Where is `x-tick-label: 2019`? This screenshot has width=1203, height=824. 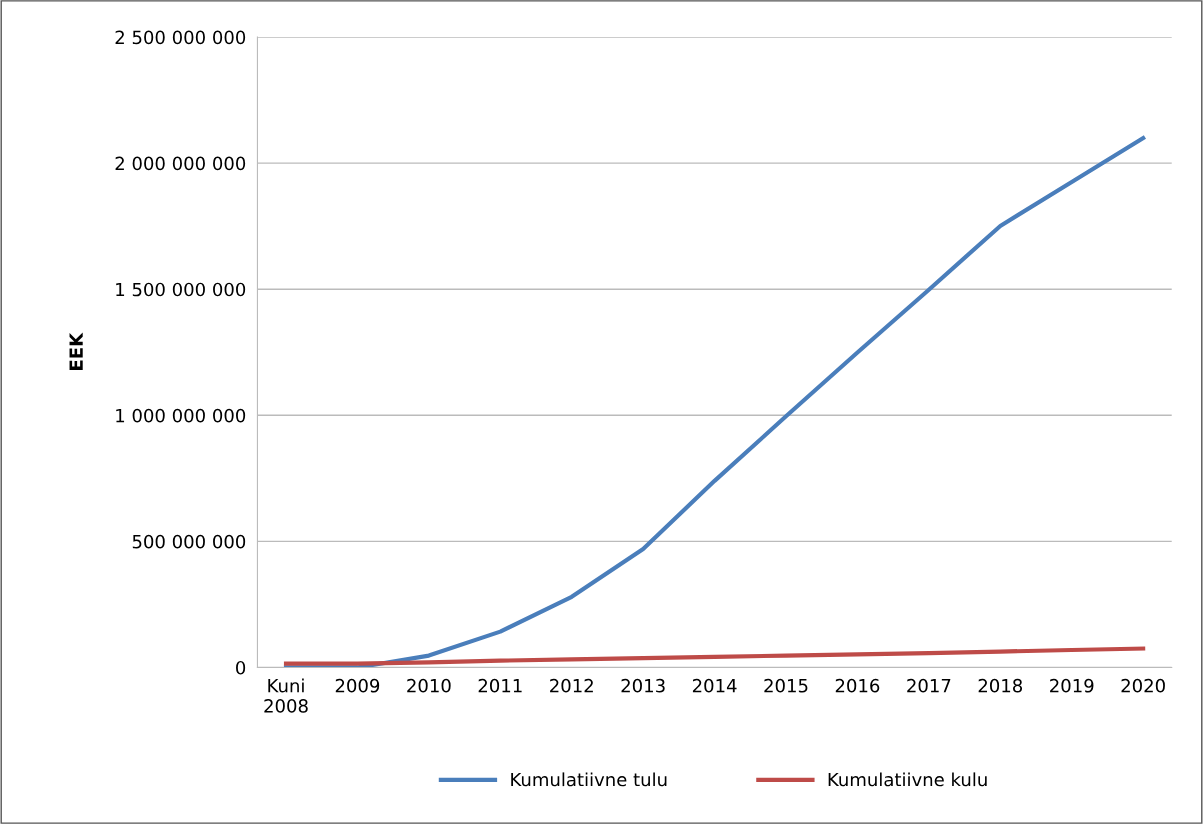 x-tick-label: 2019 is located at coordinates (1072, 685).